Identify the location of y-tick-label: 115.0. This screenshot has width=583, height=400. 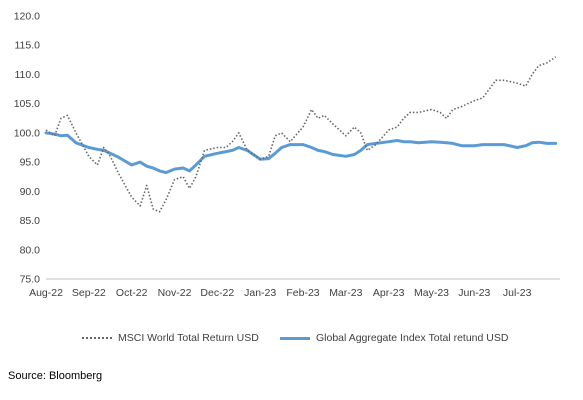
(28, 46).